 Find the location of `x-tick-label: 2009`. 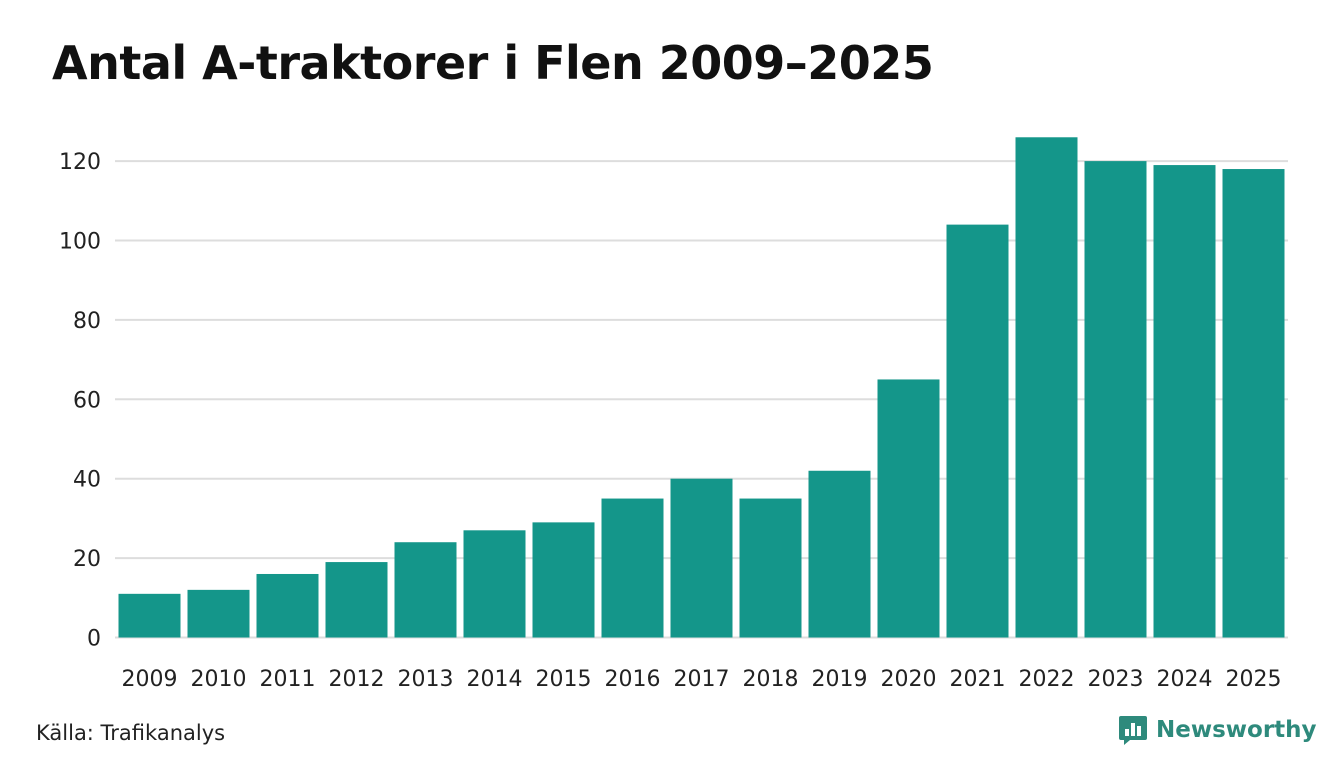

x-tick-label: 2009 is located at coordinates (150, 679).